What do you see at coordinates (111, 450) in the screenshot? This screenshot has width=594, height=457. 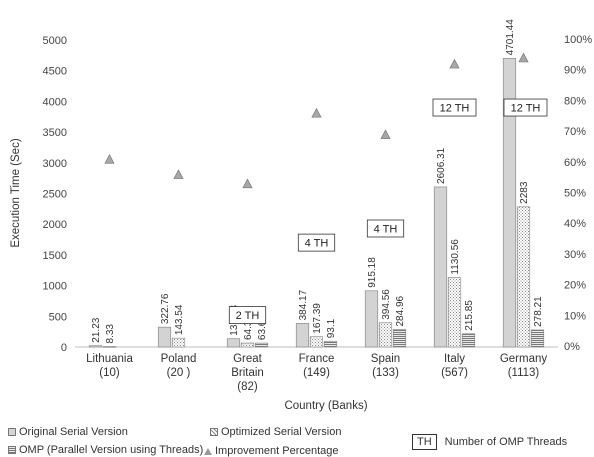 I see `legend-label-omp: OMP (Parallel Version using Threads)` at bounding box center [111, 450].